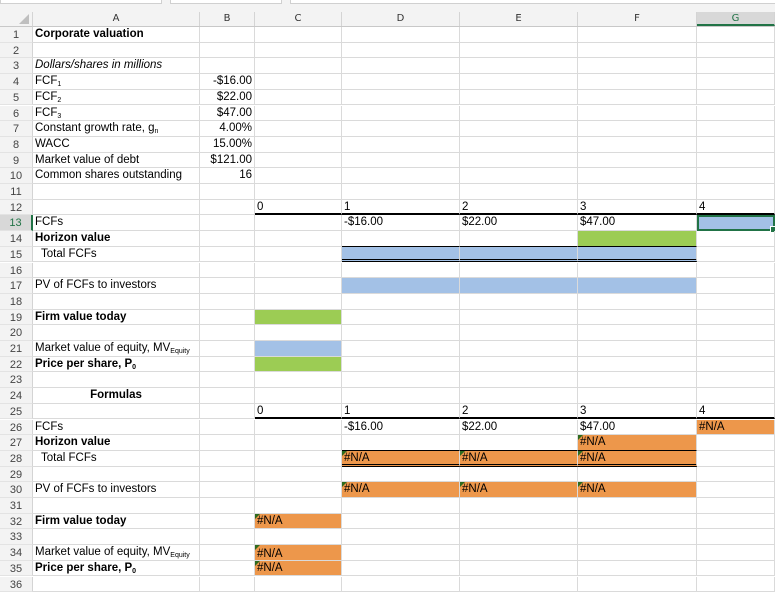  What do you see at coordinates (227, 349) in the screenshot?
I see `cell-b21` at bounding box center [227, 349].